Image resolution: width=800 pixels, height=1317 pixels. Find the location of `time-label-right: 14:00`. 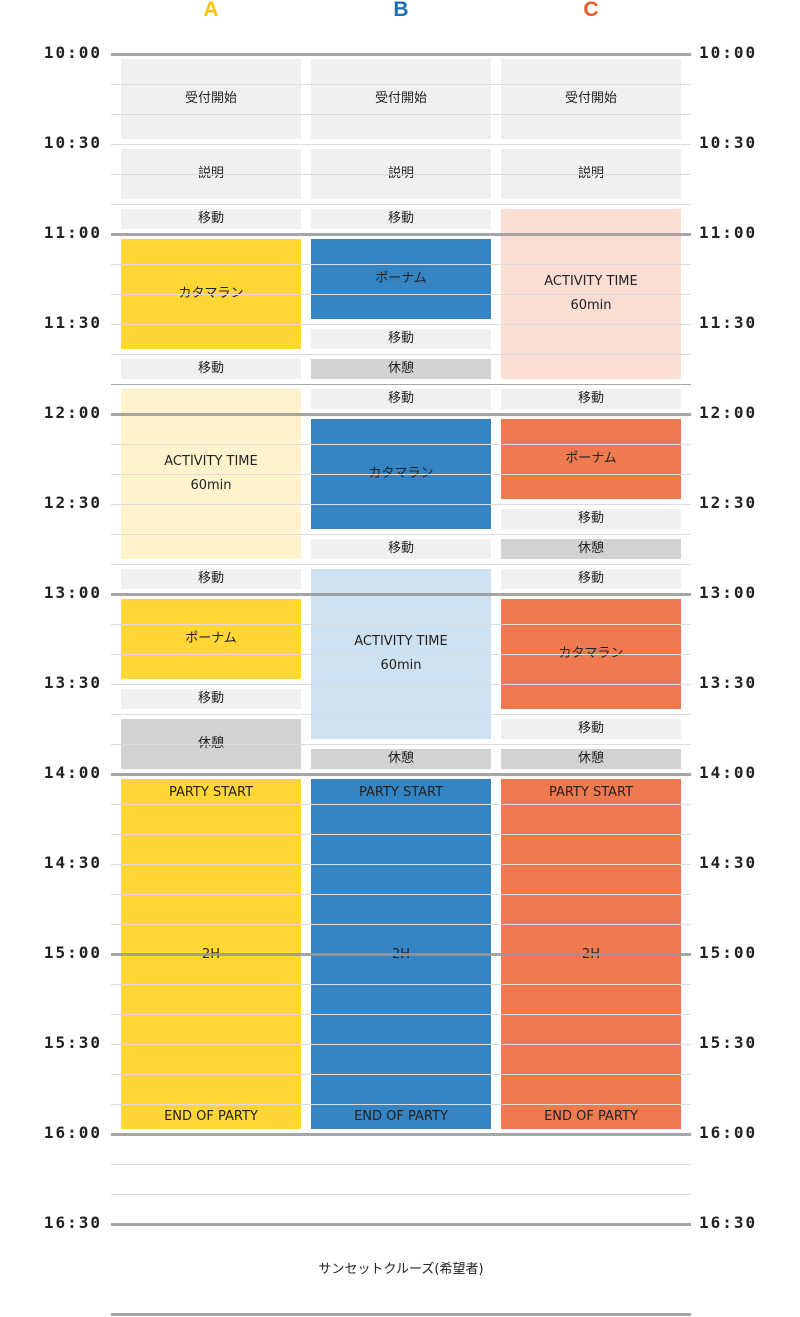

time-label-right: 14:00 is located at coordinates (728, 772).